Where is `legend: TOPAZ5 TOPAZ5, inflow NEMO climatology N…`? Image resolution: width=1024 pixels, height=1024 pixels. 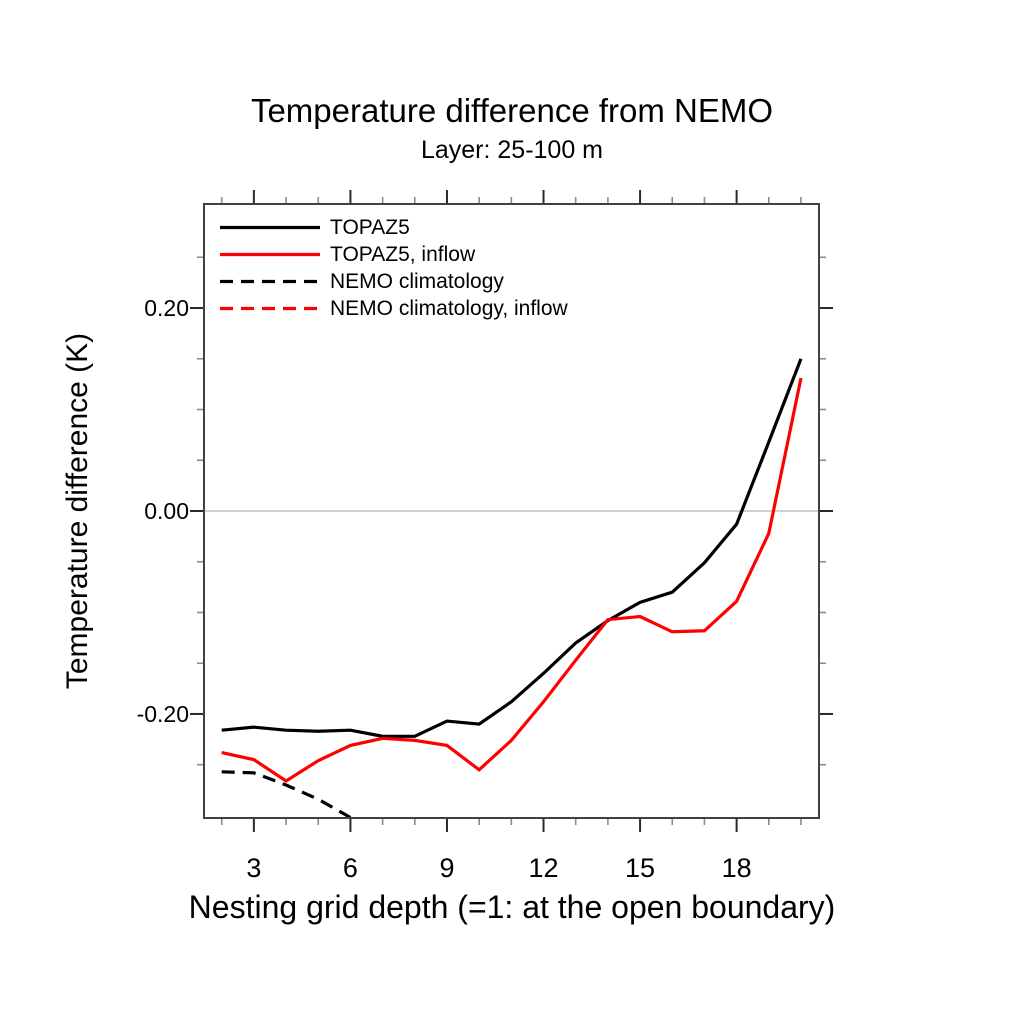 legend: TOPAZ5 TOPAZ5, inflow NEMO climatology N… is located at coordinates (449, 268).